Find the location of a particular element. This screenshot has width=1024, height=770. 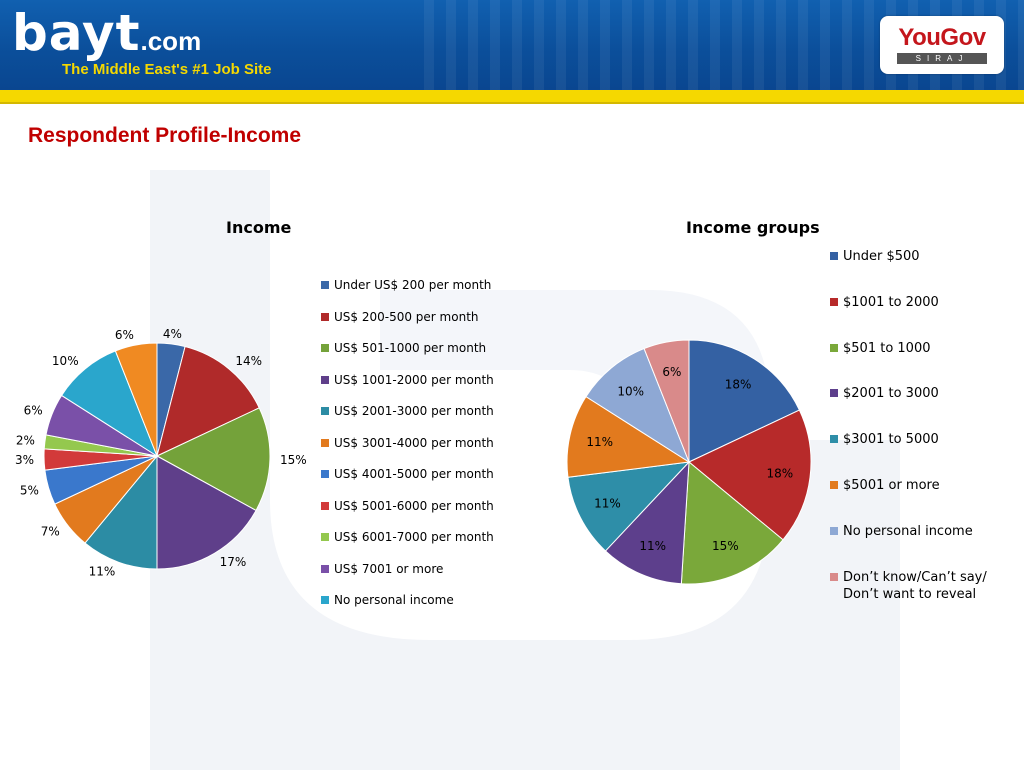

income-legend-label-3: US$ 1001-2000 per month is located at coordinates (414, 379).